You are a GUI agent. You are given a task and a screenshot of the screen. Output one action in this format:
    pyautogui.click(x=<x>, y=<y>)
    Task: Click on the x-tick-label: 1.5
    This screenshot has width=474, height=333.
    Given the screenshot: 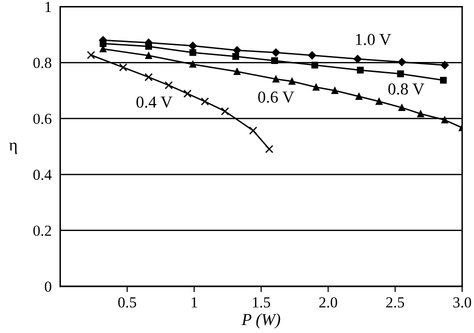 What is the action you would take?
    pyautogui.click(x=261, y=302)
    